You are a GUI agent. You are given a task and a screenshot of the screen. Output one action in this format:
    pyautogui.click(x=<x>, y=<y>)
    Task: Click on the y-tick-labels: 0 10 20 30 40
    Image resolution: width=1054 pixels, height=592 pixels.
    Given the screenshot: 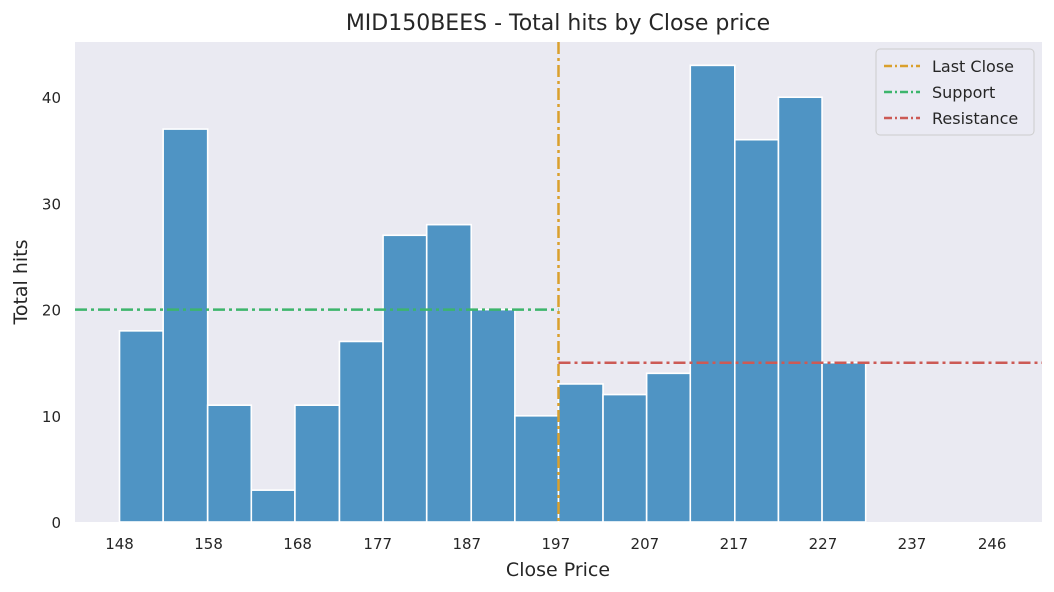 What is the action you would take?
    pyautogui.click(x=51, y=310)
    